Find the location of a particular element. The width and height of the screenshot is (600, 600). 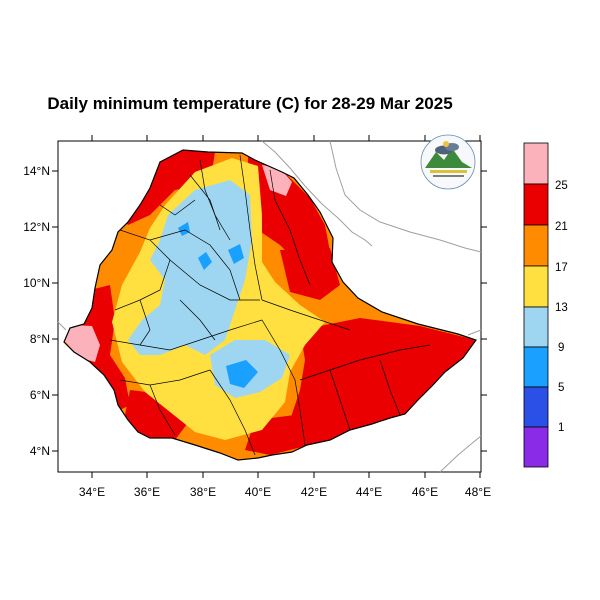

temp-zone-blue-north is located at coordinates (184, 229).